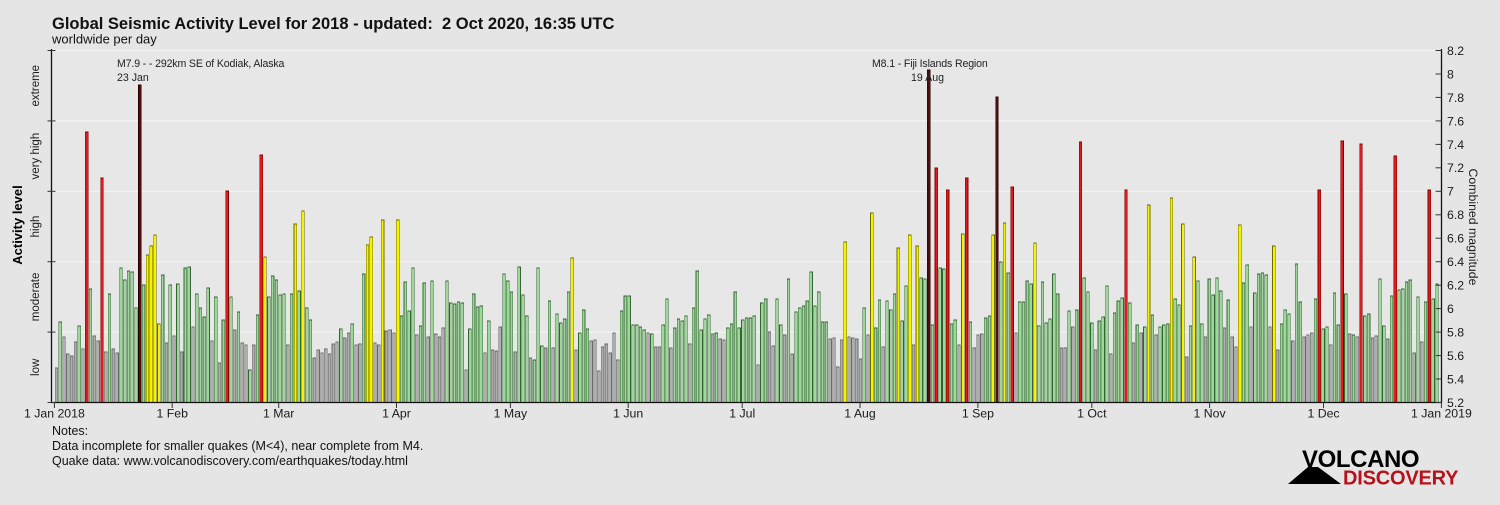  I want to click on svg-text: 1 Sep, so click(978, 414).